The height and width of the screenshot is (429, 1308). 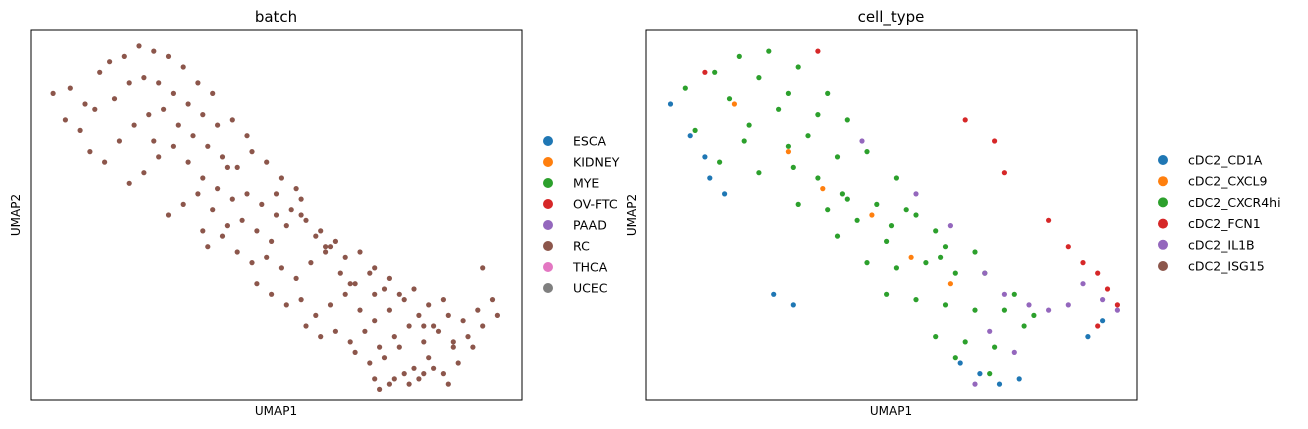 I want to click on legend-label: THCA, so click(x=590, y=267).